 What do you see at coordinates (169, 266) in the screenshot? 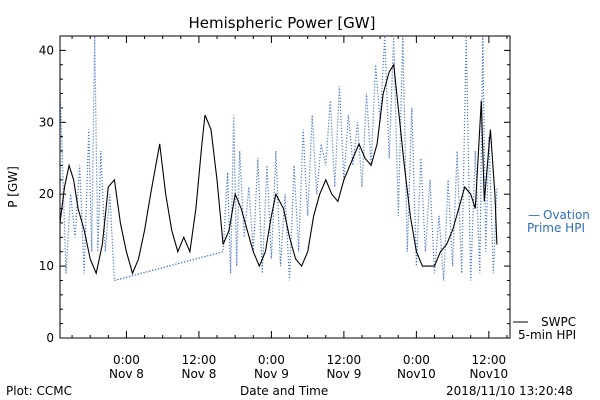
I see `series-ovation-gap-line` at bounding box center [169, 266].